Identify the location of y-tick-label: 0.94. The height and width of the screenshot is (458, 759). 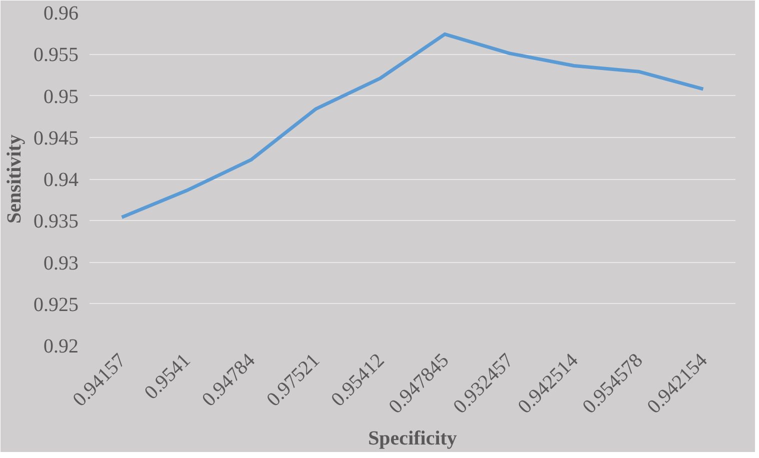
(61, 180).